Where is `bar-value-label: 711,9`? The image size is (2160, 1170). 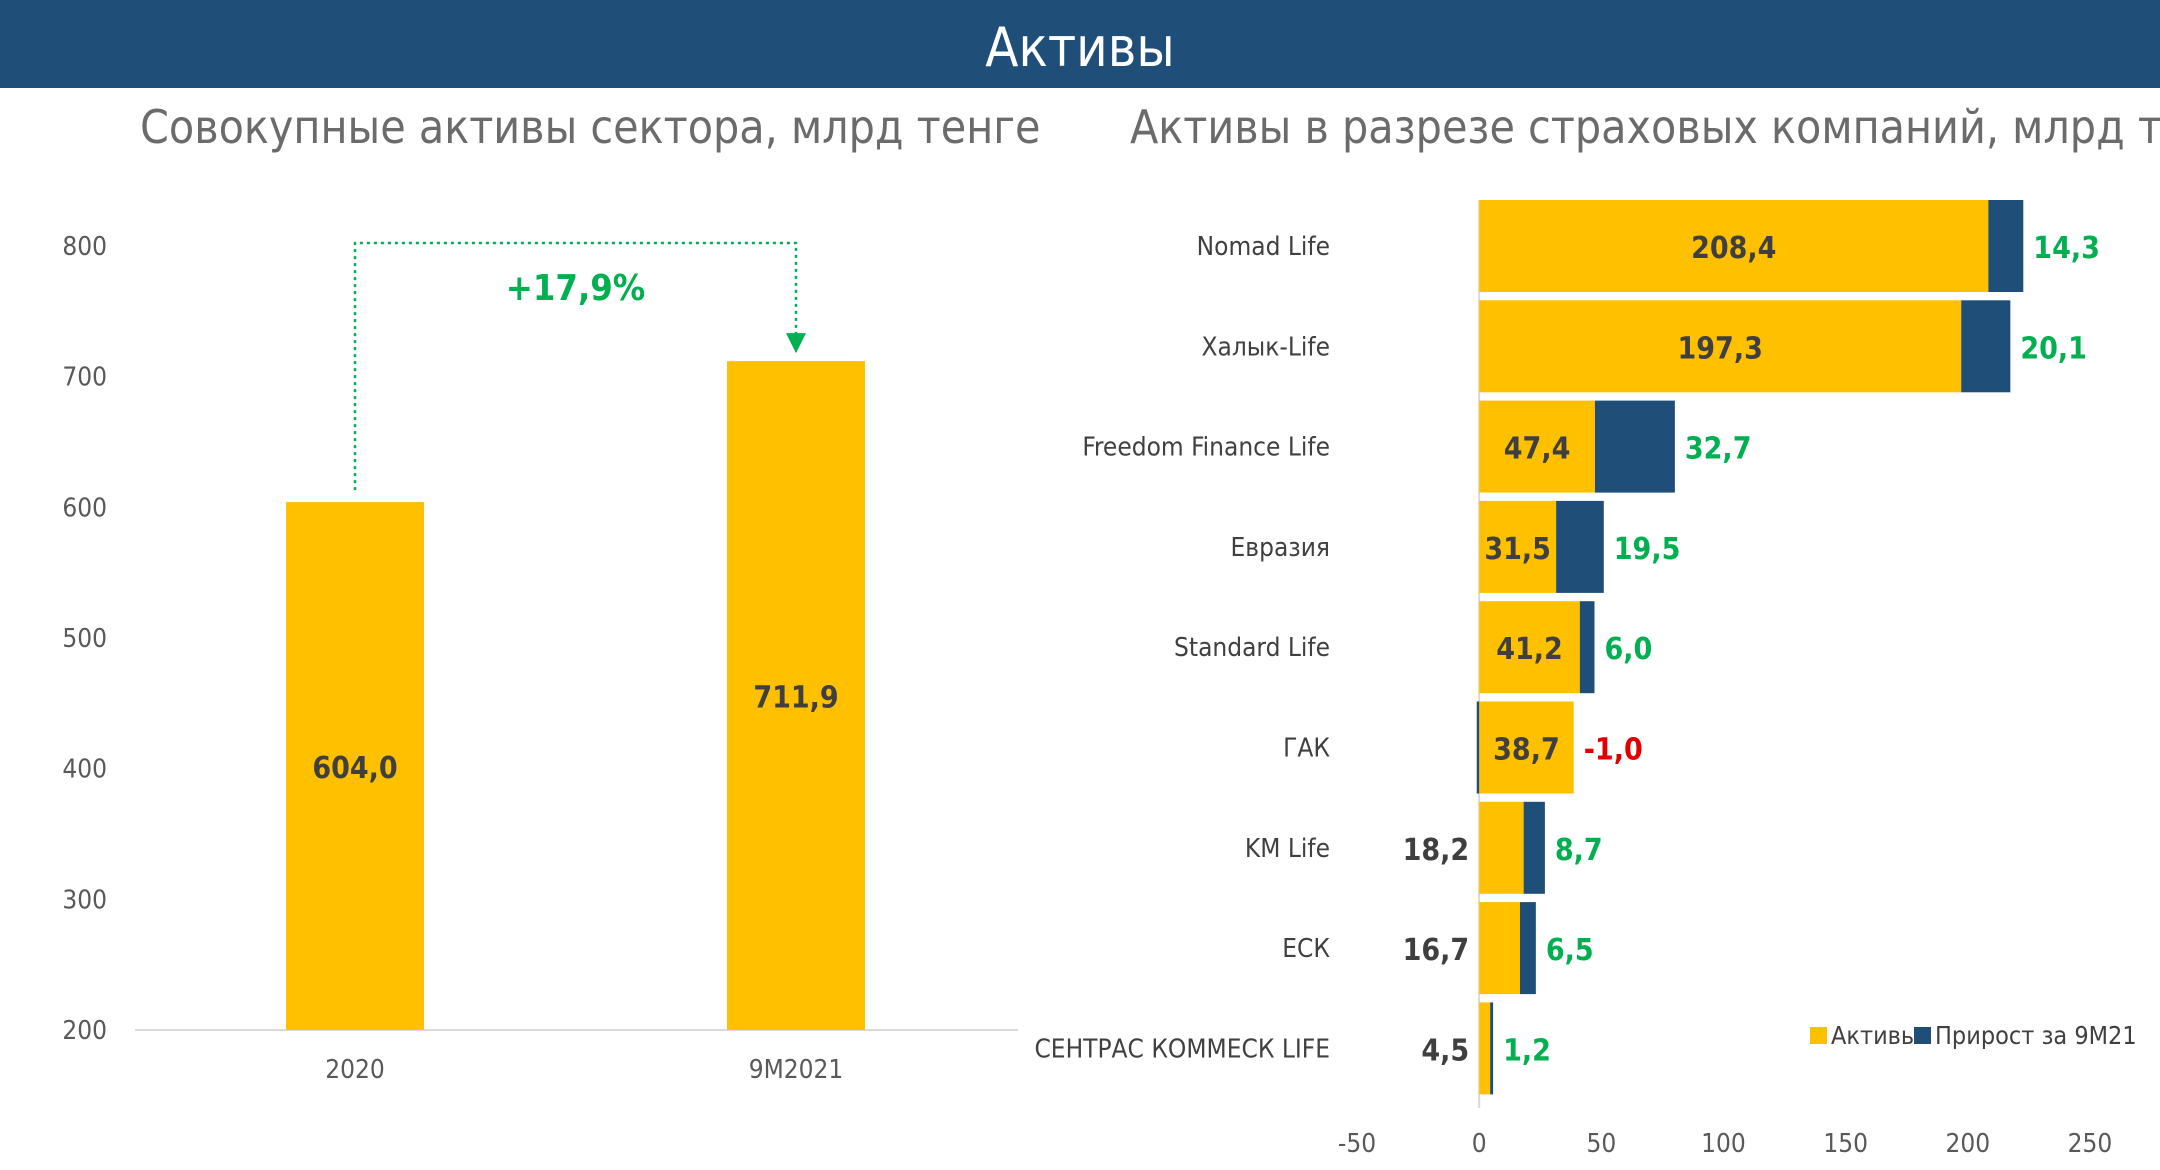 bar-value-label: 711,9 is located at coordinates (795, 698).